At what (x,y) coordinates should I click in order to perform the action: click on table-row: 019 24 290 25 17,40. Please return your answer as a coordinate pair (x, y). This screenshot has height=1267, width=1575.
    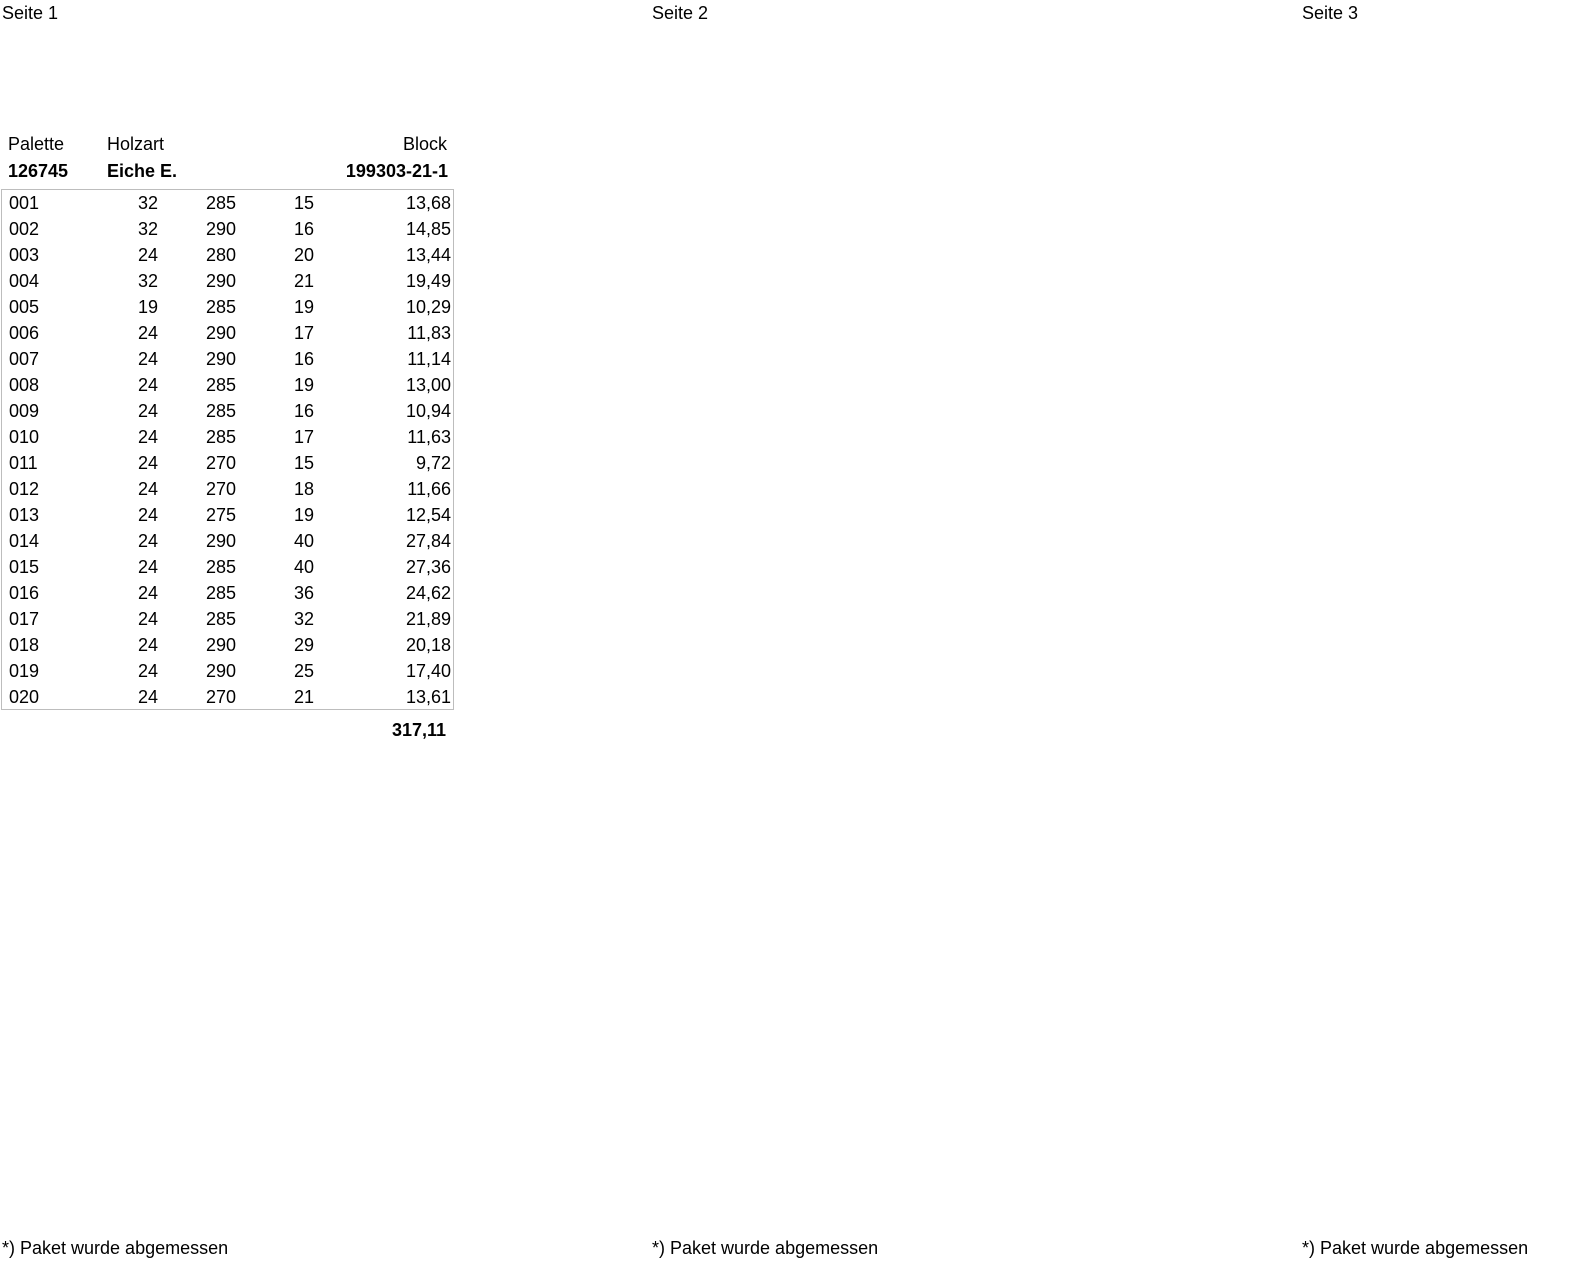
    Looking at the image, I should click on (228, 671).